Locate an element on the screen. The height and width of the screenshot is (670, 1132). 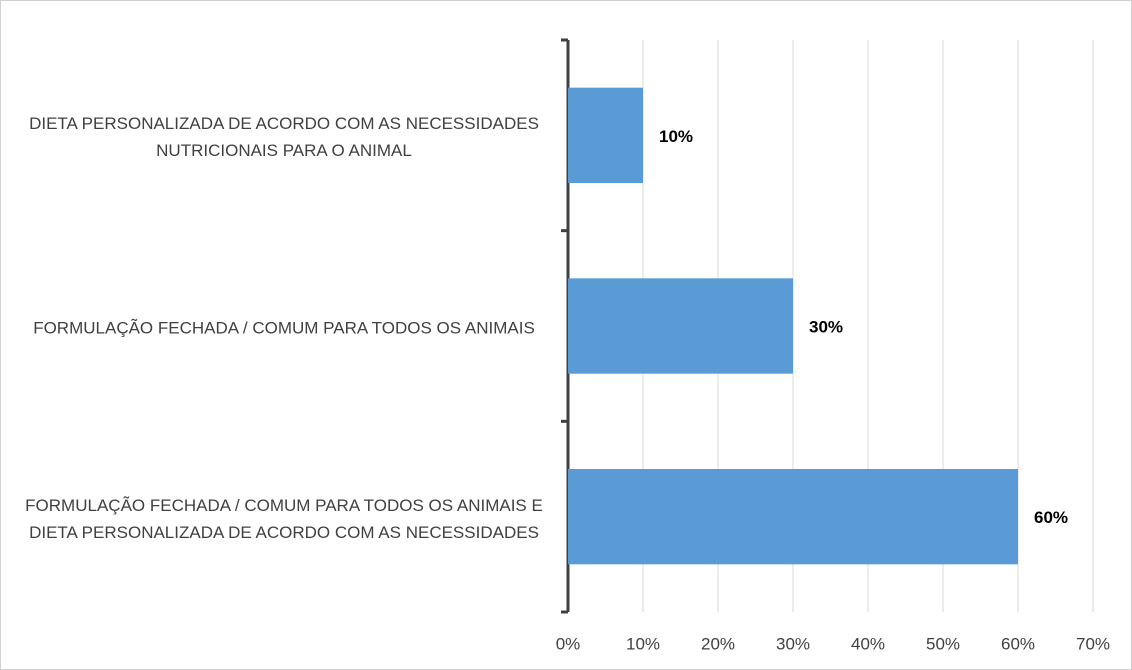
x-tick-label: 60% is located at coordinates (1018, 643).